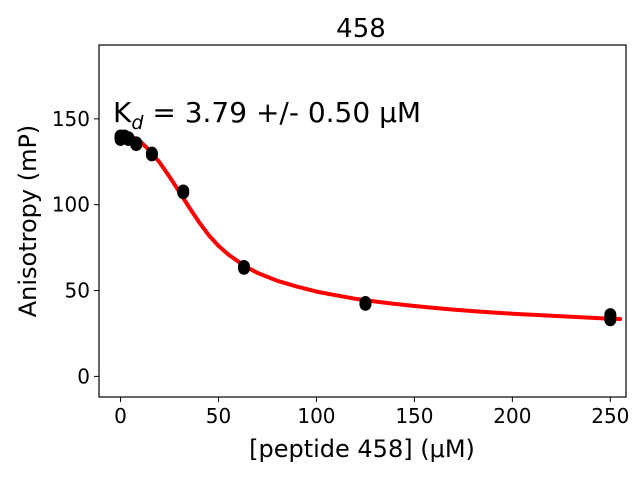 The image size is (640, 480). I want to click on kd-annotation-subscript: d, so click(137, 123).